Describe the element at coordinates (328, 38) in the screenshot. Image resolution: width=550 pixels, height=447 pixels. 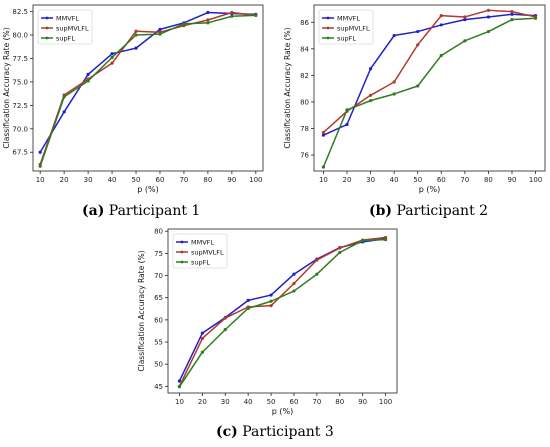
I see `legend-marker-supFL` at that location.